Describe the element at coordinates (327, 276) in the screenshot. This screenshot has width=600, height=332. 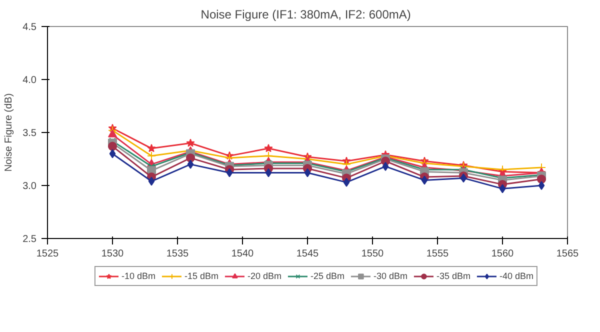
I see `legend-label: -25 dBm` at that location.